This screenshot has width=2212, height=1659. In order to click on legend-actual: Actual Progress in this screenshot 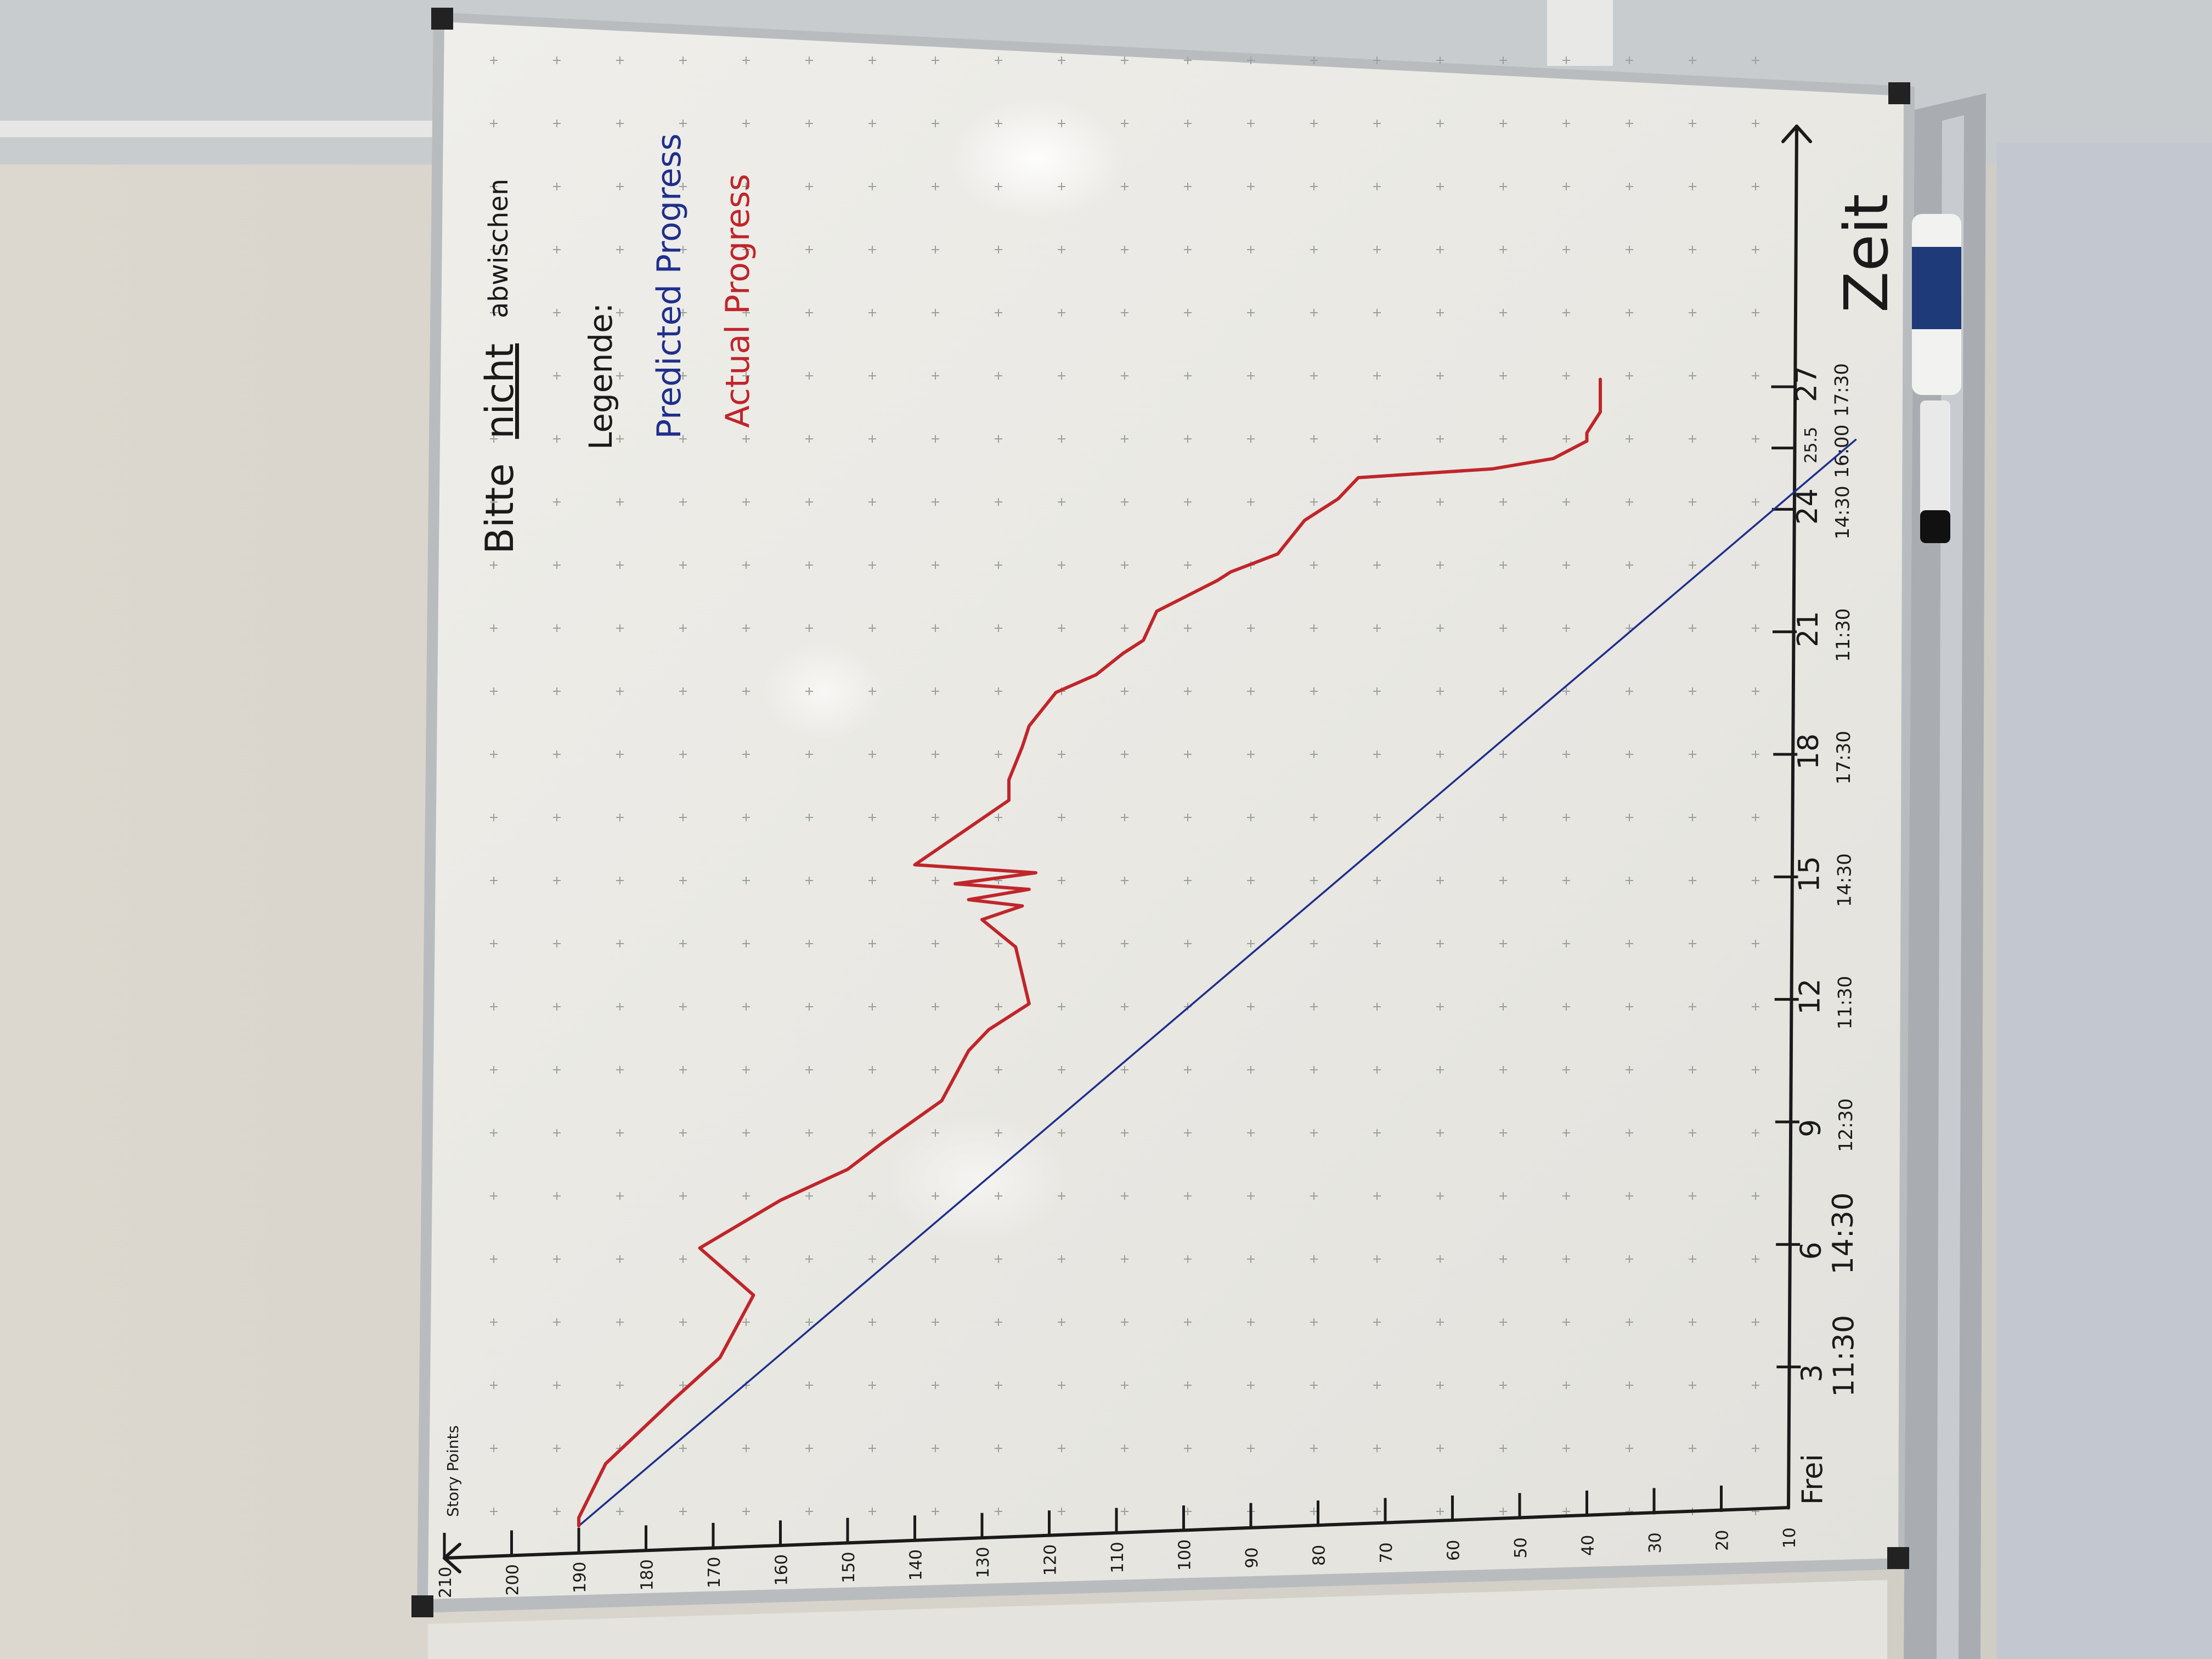, I will do `click(738, 301)`.